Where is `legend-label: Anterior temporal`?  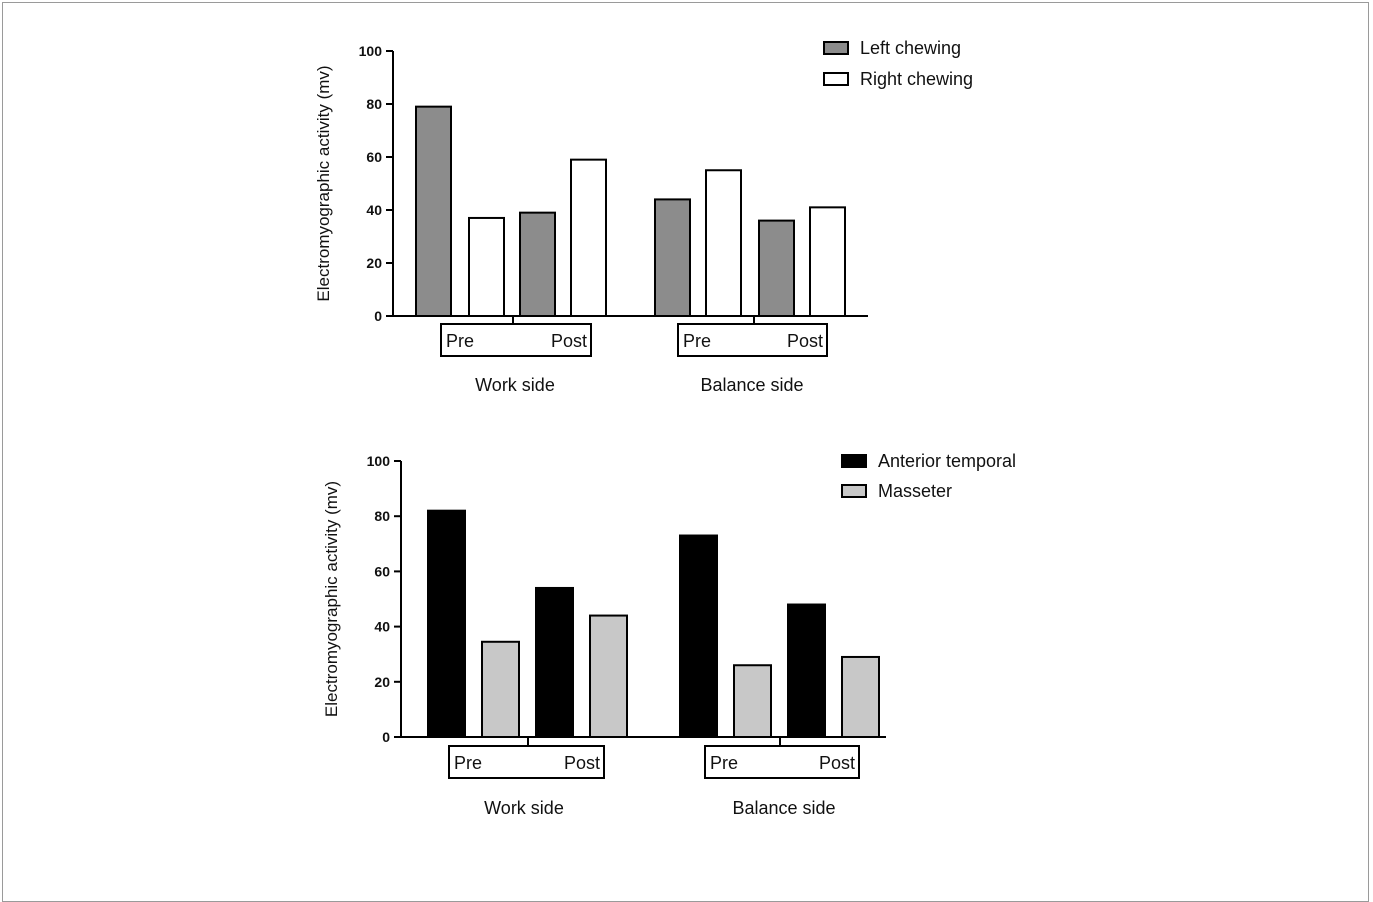
legend-label: Anterior temporal is located at coordinates (947, 461).